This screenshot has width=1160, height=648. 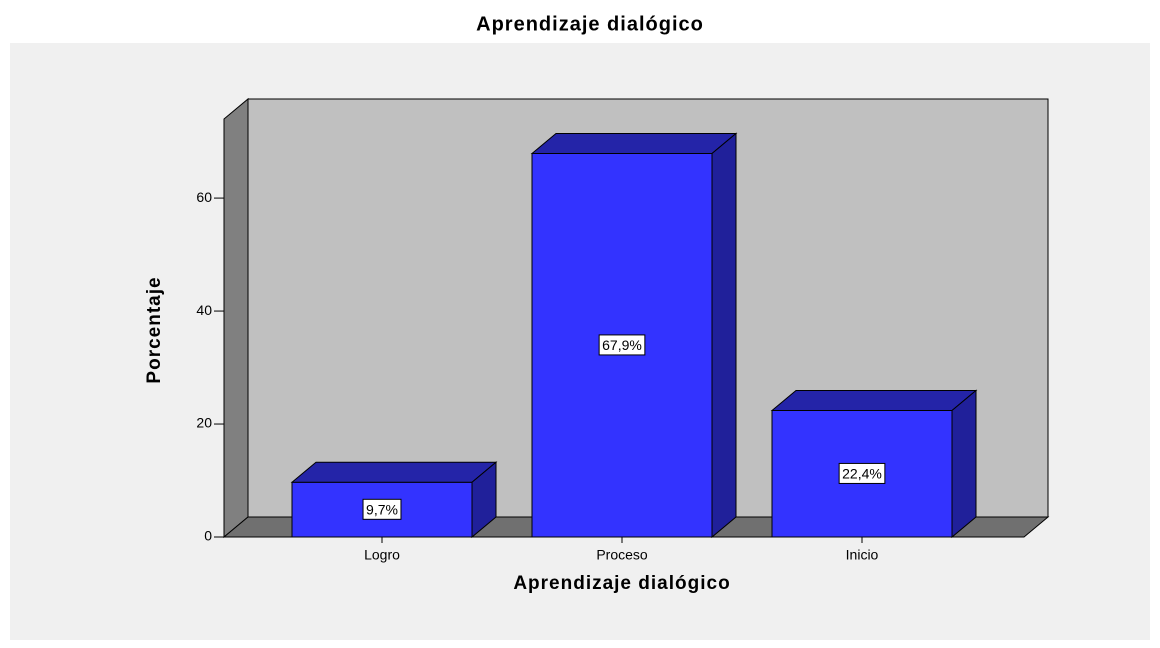 What do you see at coordinates (204, 423) in the screenshot?
I see `y-tick-label: 20` at bounding box center [204, 423].